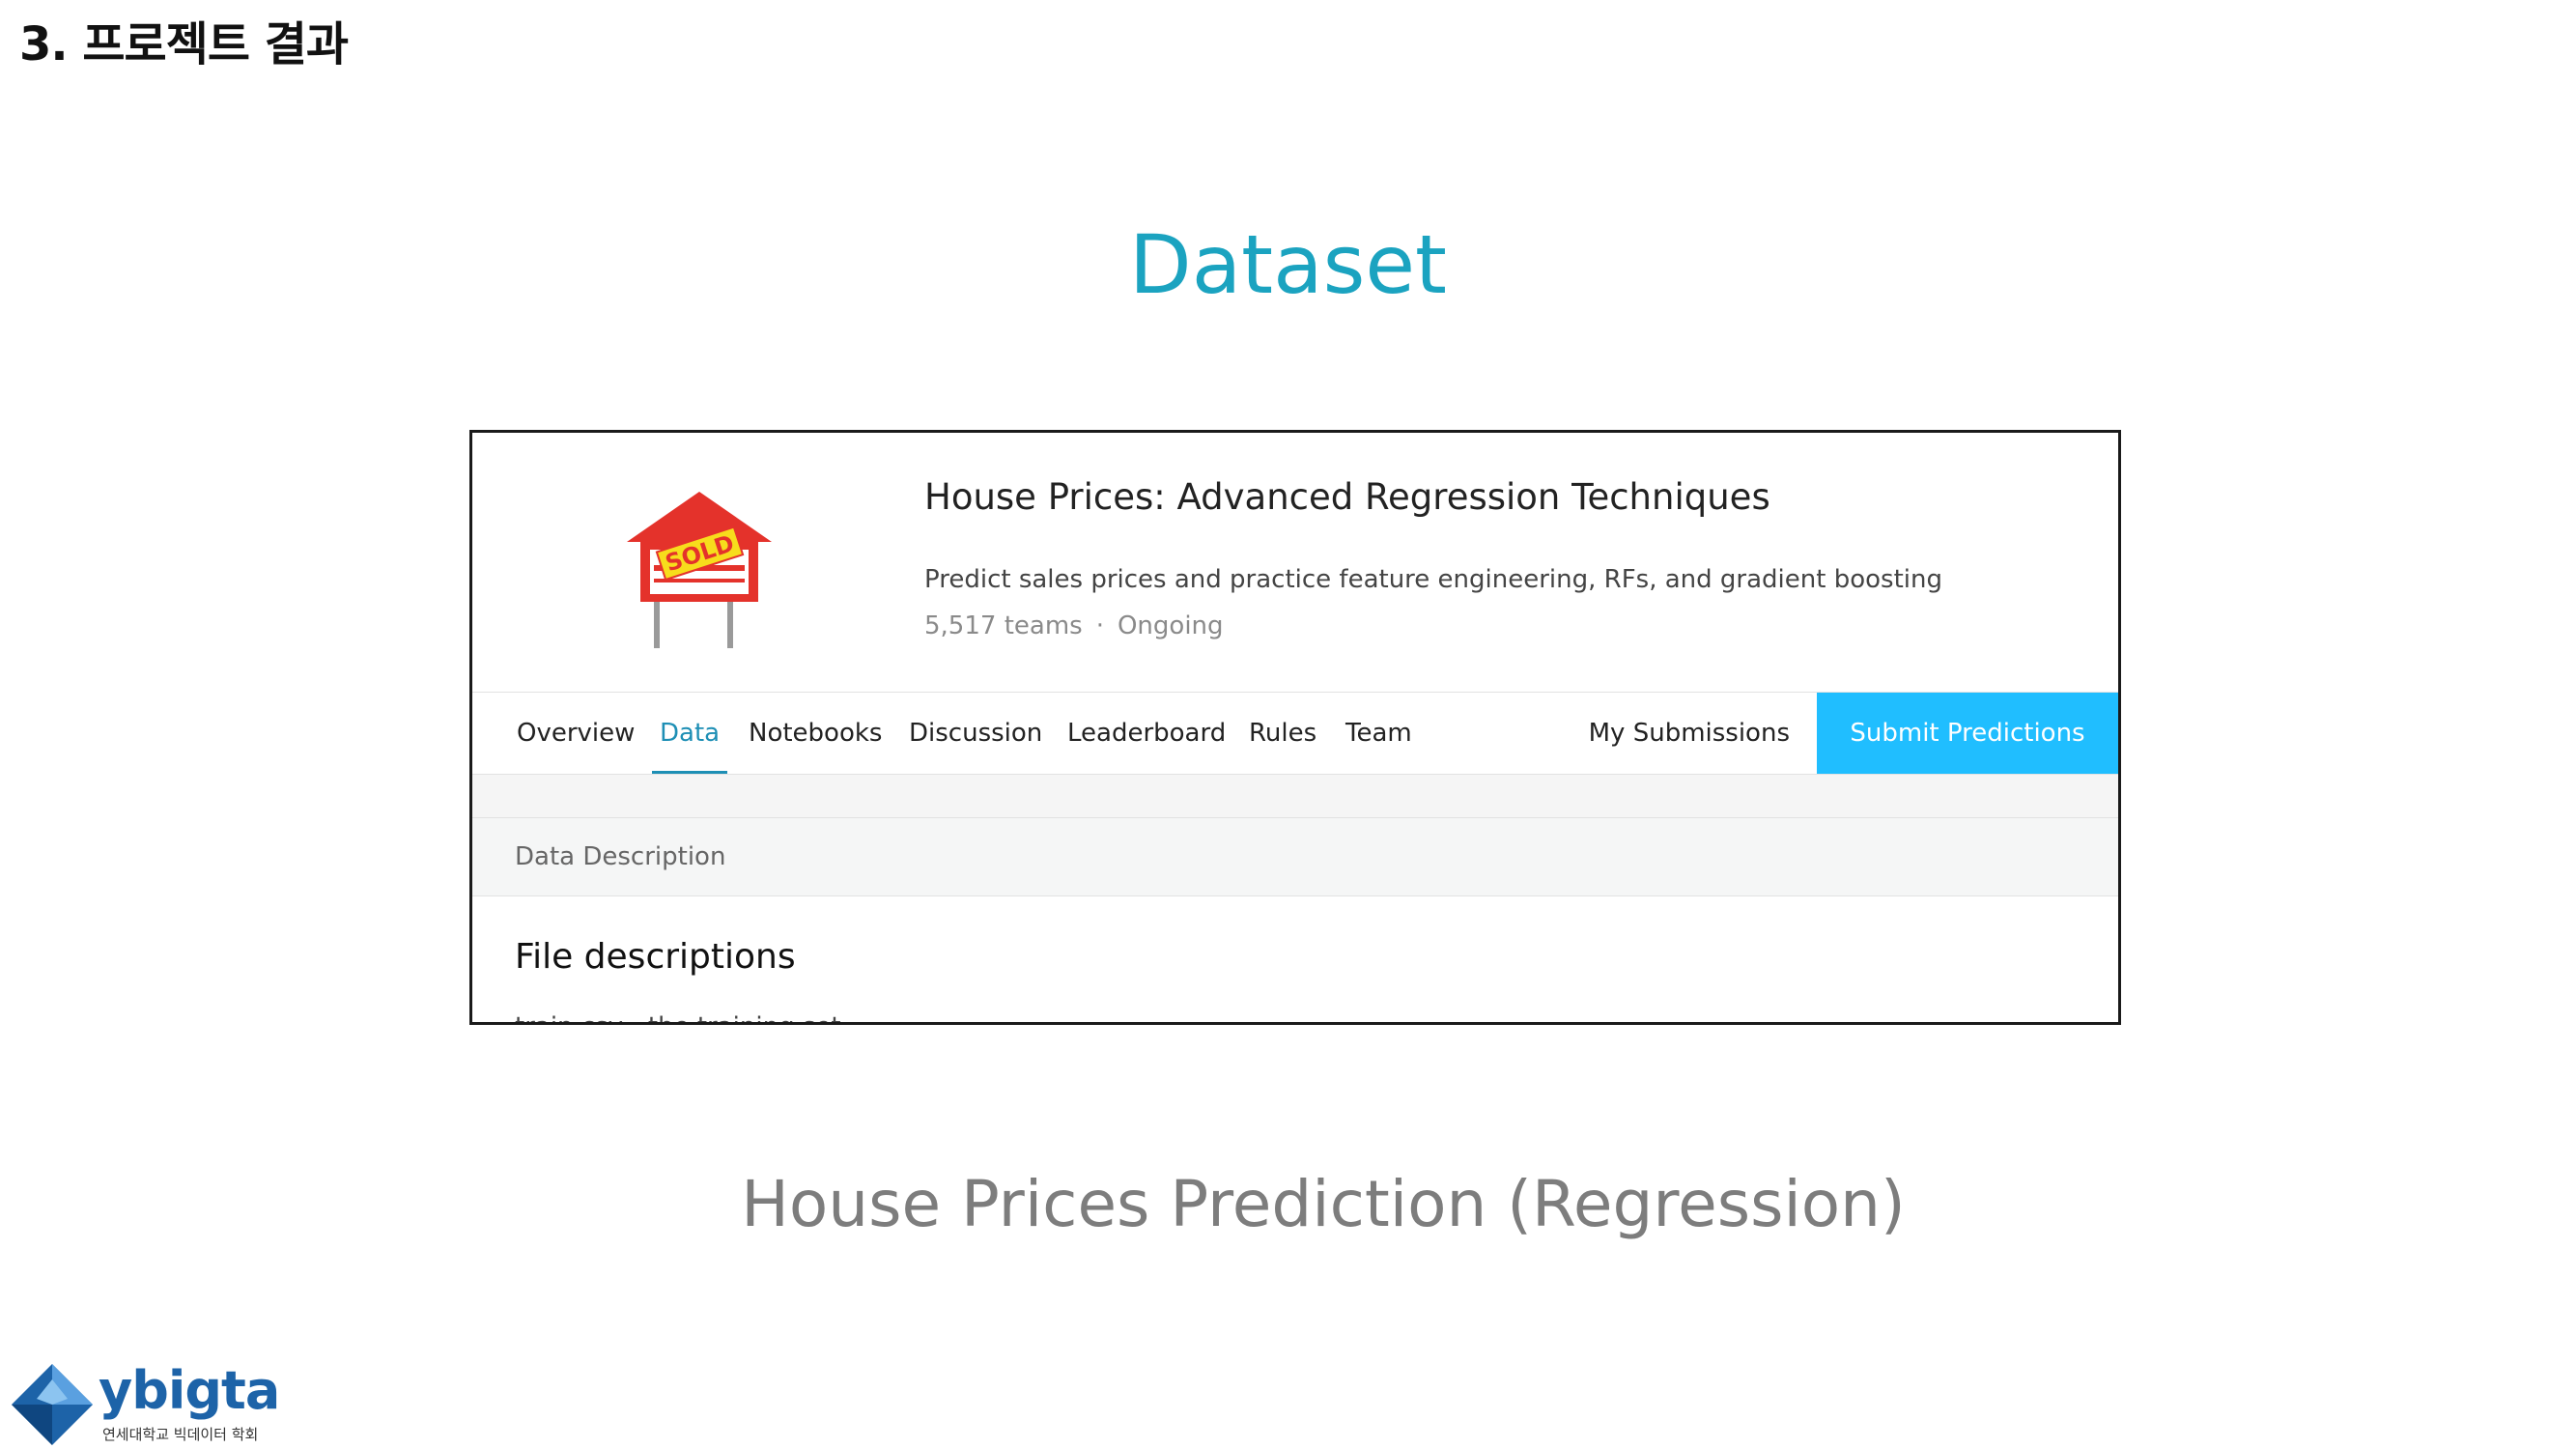 The image size is (2576, 1449). I want to click on brand-name: ybigta, so click(189, 1390).